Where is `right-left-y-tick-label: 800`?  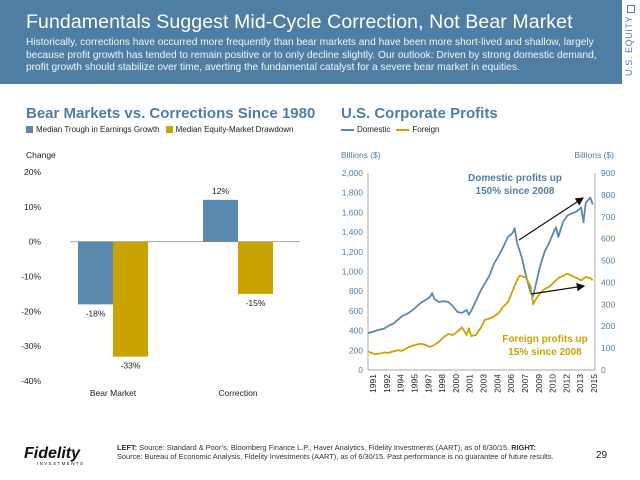 right-left-y-tick-label: 800 is located at coordinates (356, 291).